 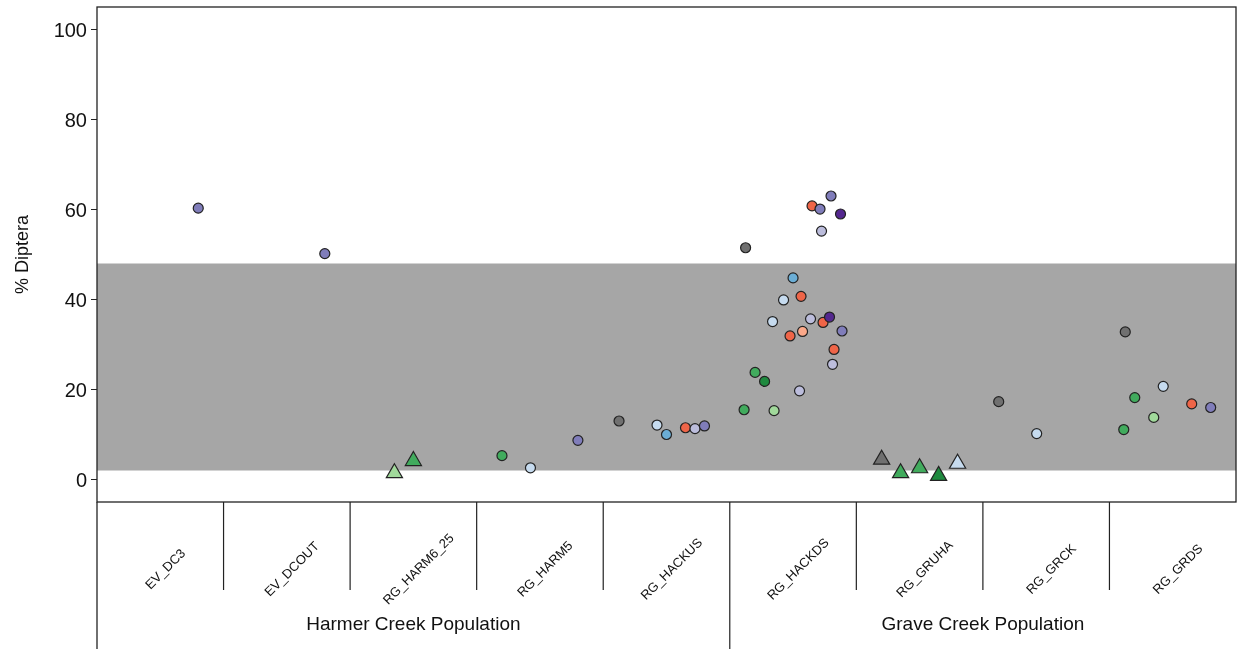 What do you see at coordinates (70, 29) in the screenshot?
I see `y-tick-label: 100` at bounding box center [70, 29].